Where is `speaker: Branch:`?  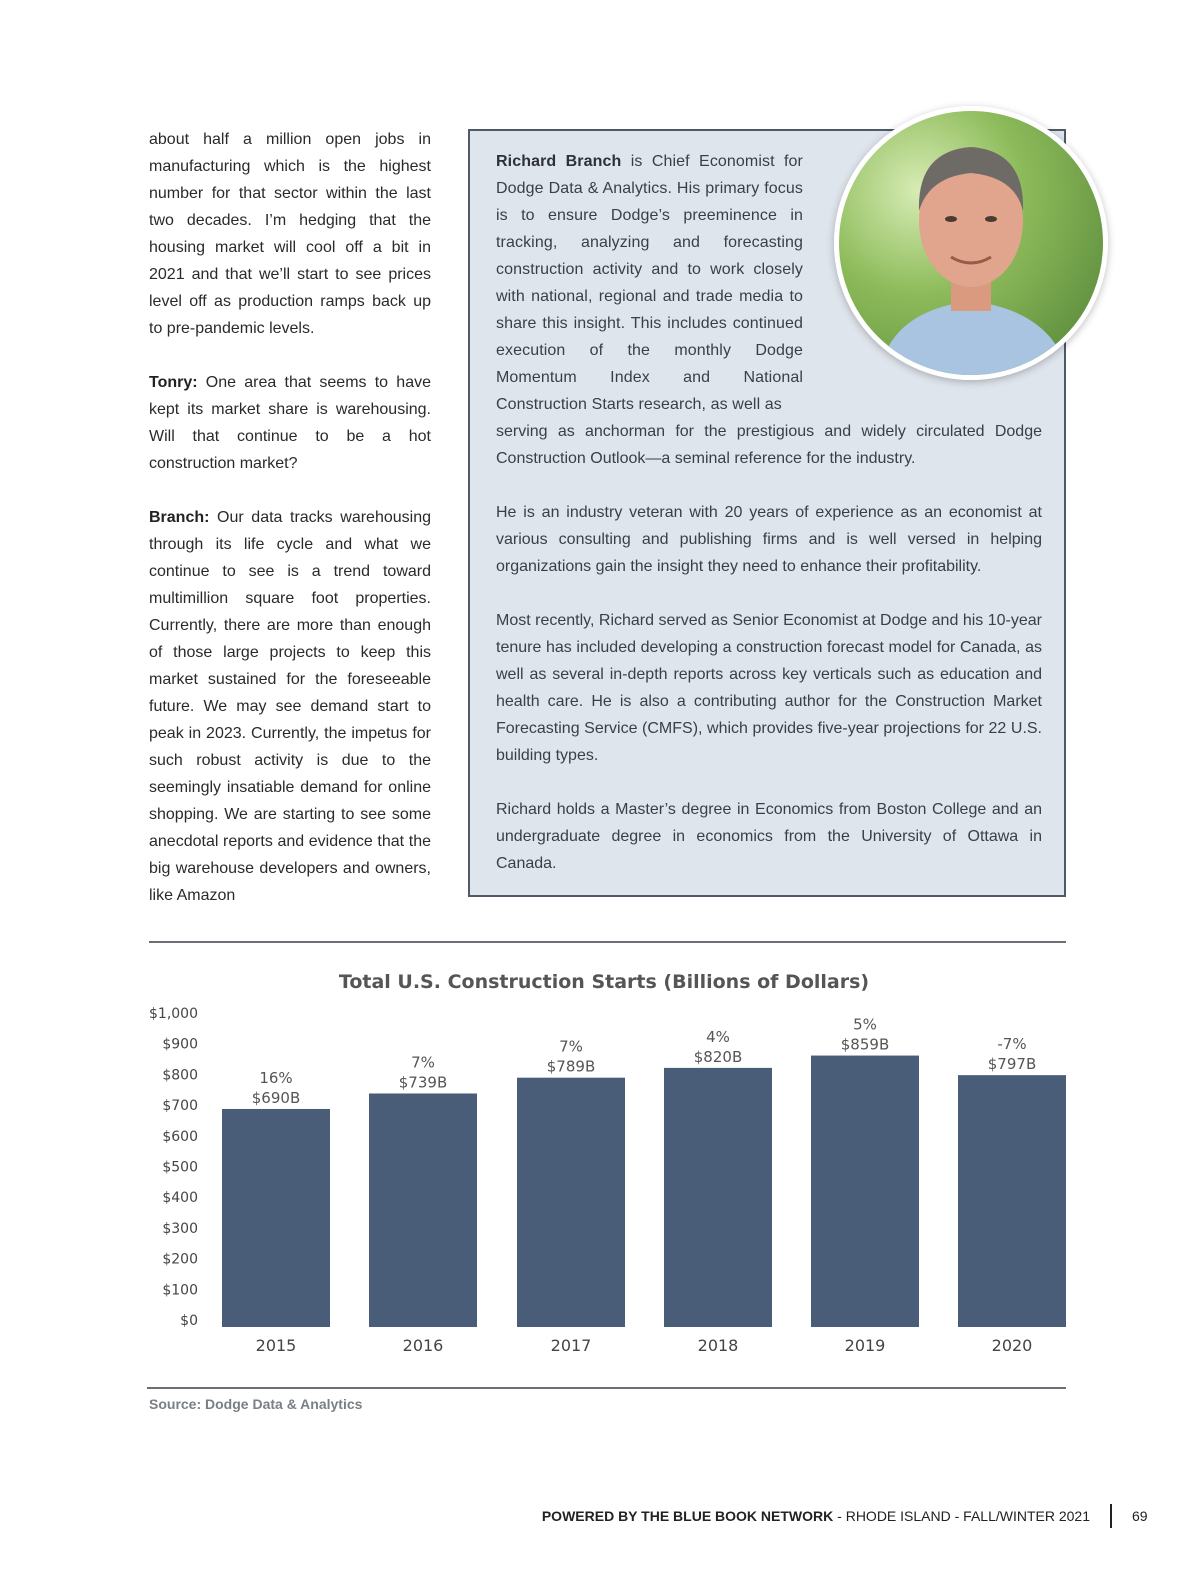 speaker: Branch: is located at coordinates (179, 517).